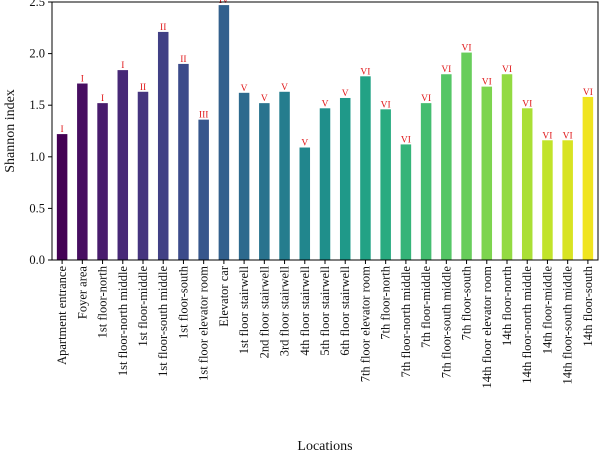  I want to click on x-tick-label: 14th floor-north middle, so click(527, 325).